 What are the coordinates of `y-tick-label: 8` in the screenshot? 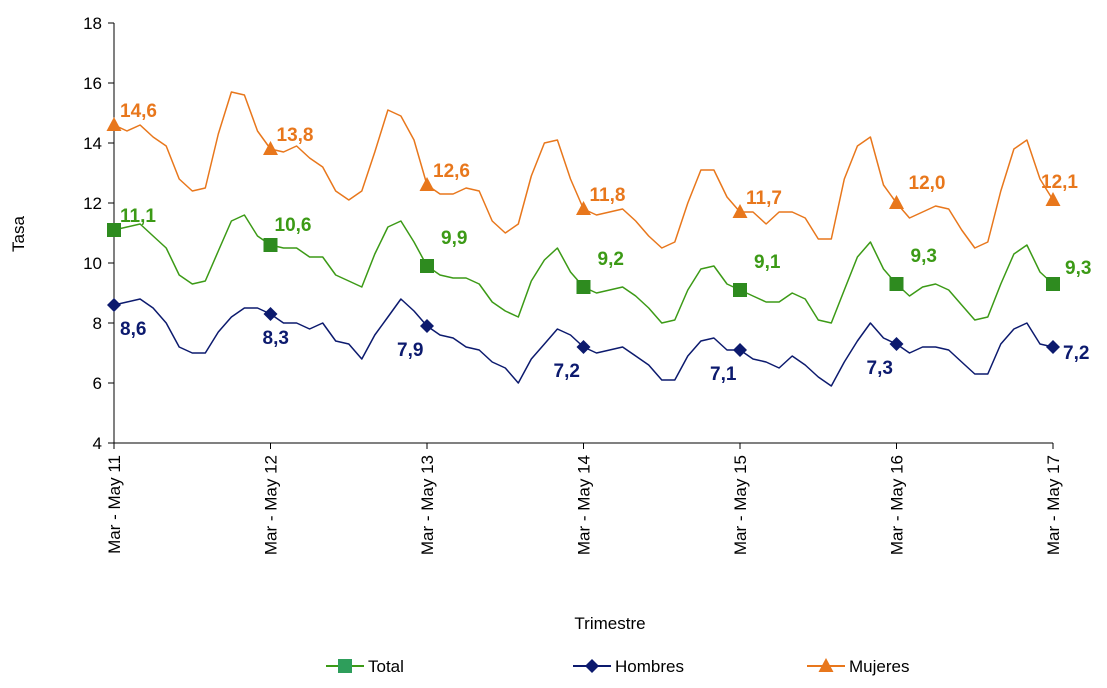 It's located at (97, 323).